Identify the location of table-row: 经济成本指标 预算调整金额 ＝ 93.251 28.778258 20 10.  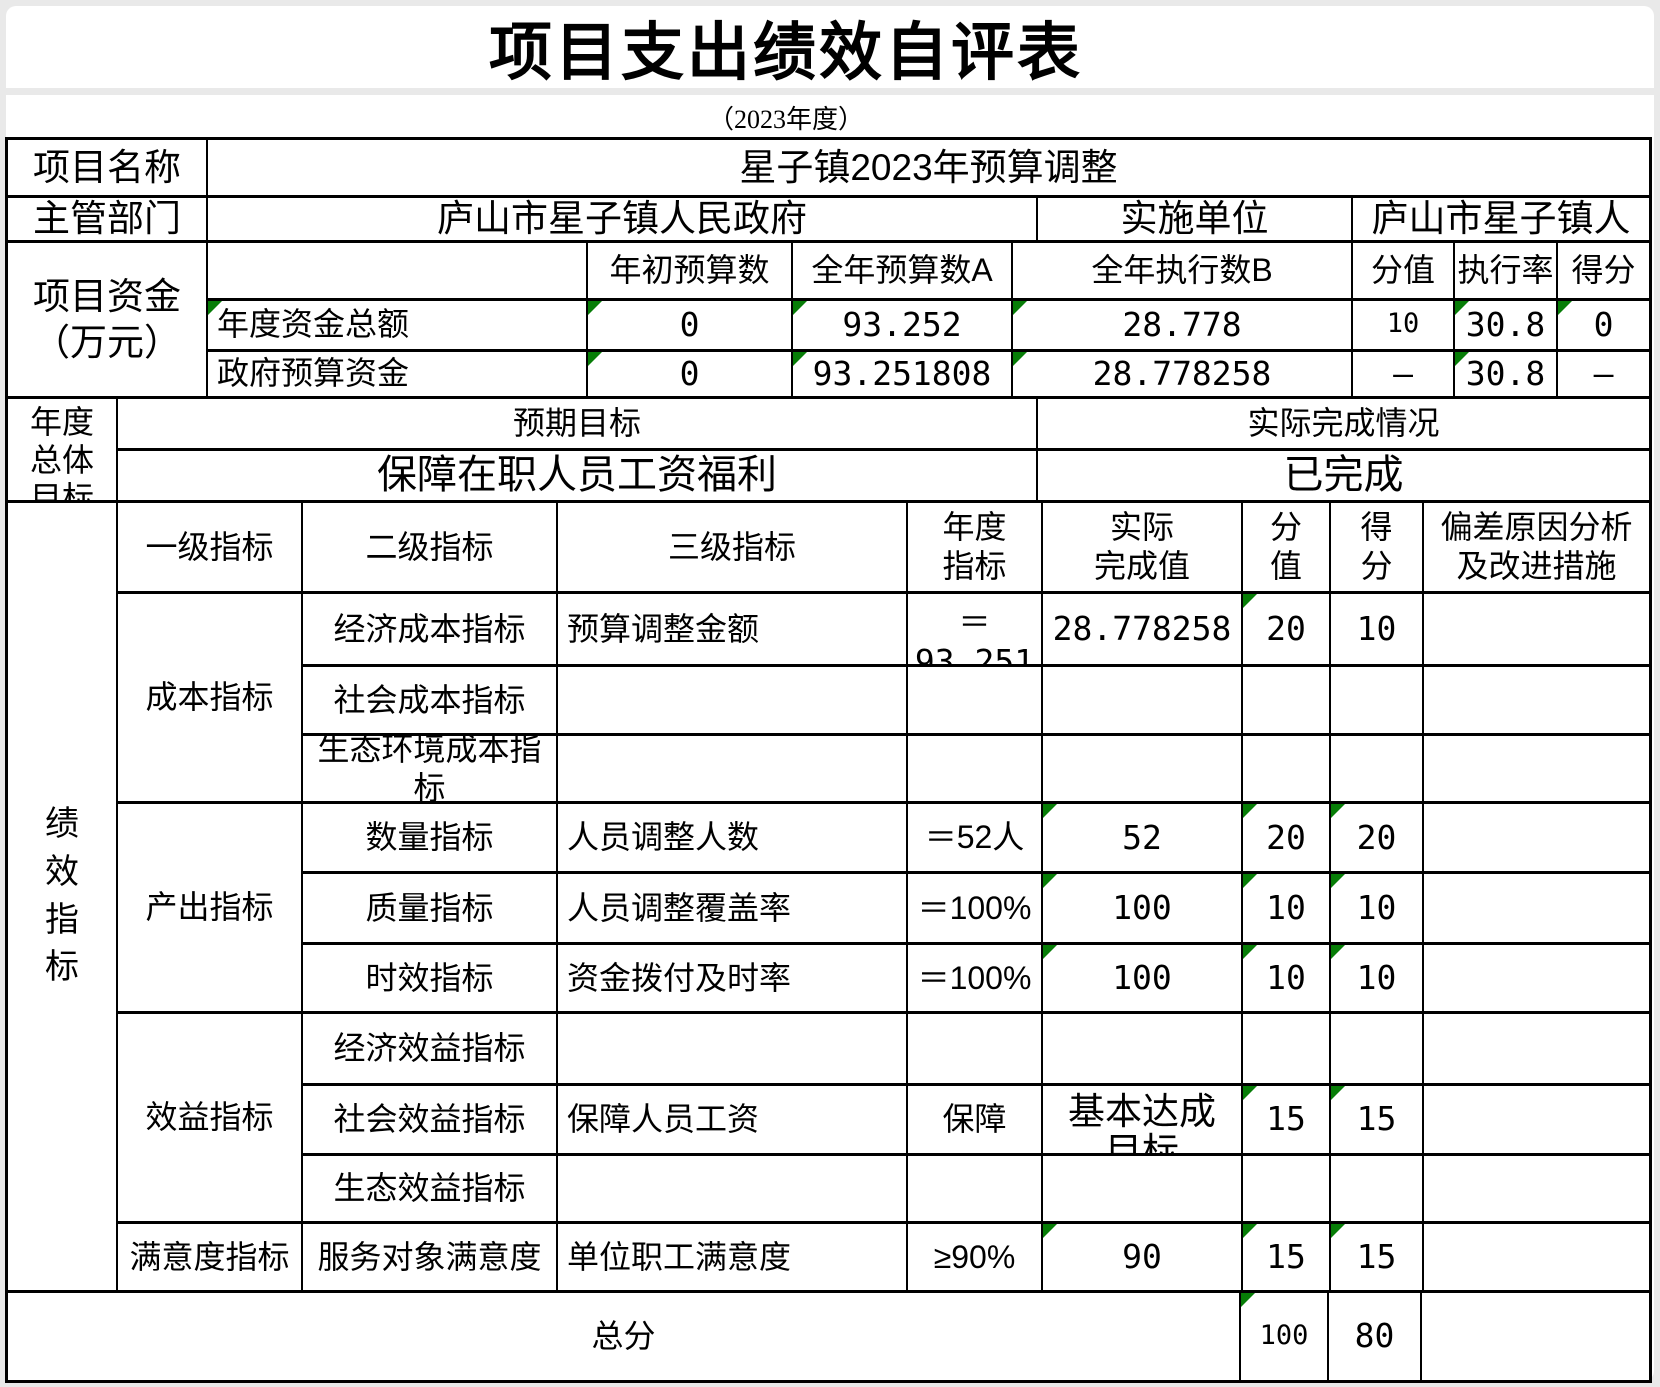
(976, 629).